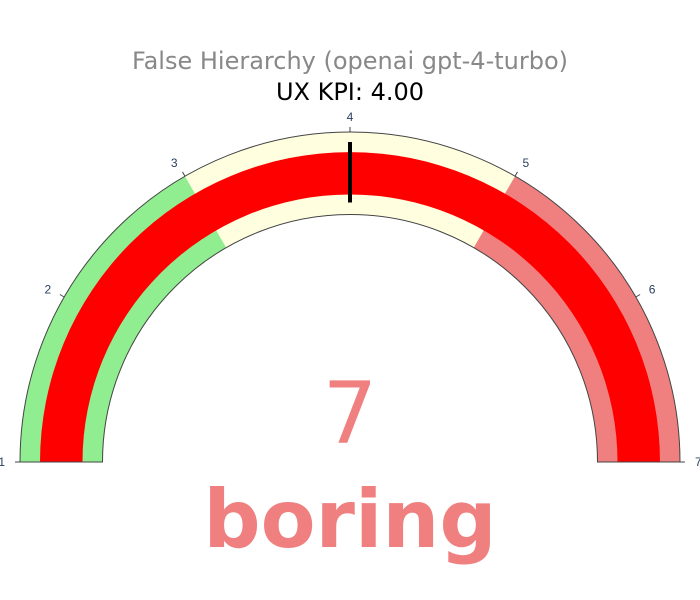  Describe the element at coordinates (350, 117) in the screenshot. I see `gauge-tick-label: 4` at that location.